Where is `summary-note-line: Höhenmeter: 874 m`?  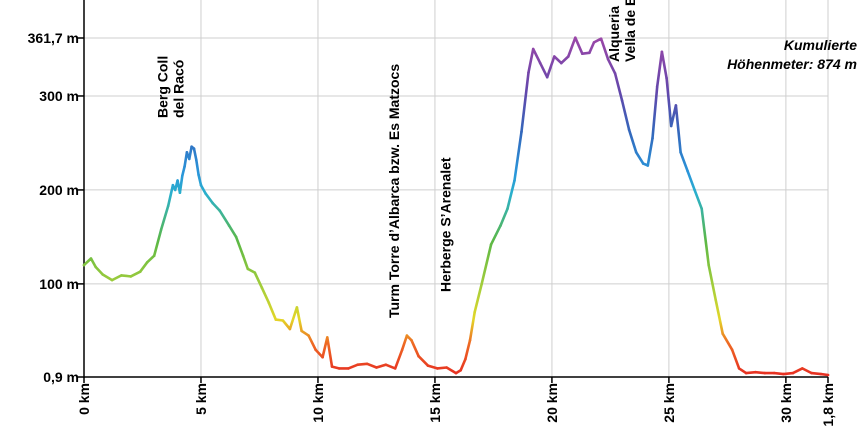 summary-note-line: Höhenmeter: 874 m is located at coordinates (792, 64).